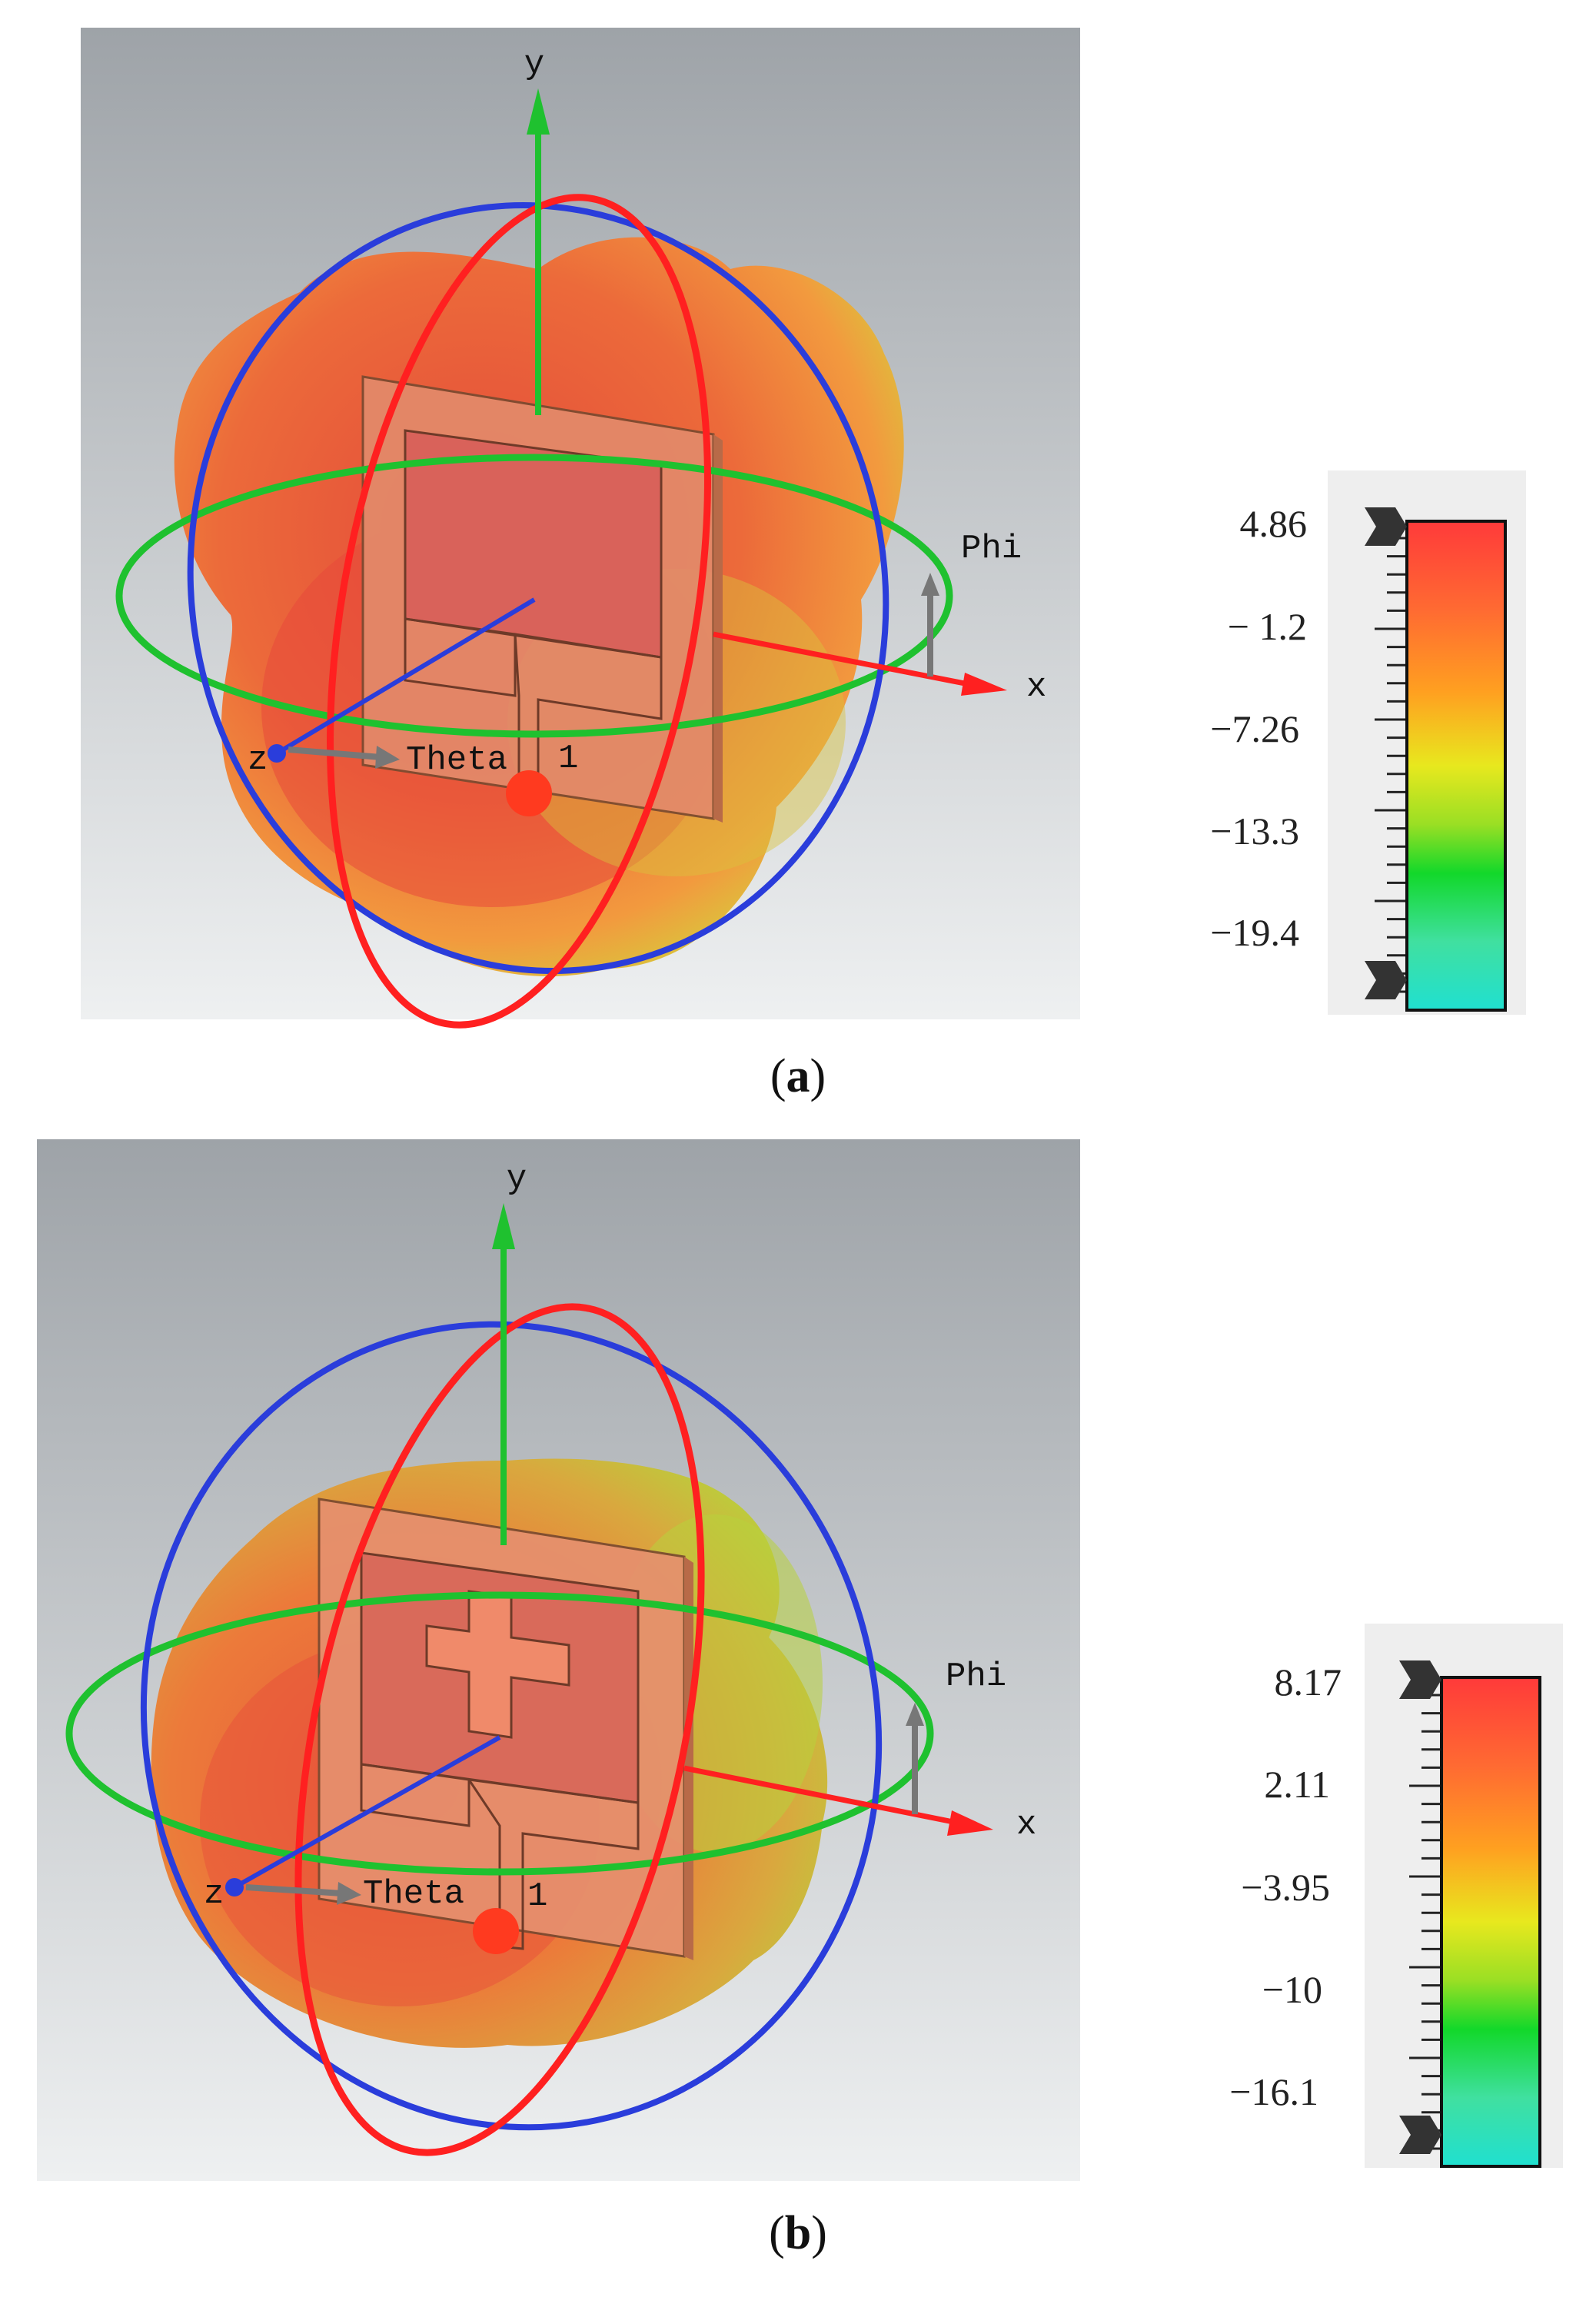 This screenshot has height=2307, width=1596. Describe the element at coordinates (497, 1664) in the screenshot. I see `cross-slot` at that location.